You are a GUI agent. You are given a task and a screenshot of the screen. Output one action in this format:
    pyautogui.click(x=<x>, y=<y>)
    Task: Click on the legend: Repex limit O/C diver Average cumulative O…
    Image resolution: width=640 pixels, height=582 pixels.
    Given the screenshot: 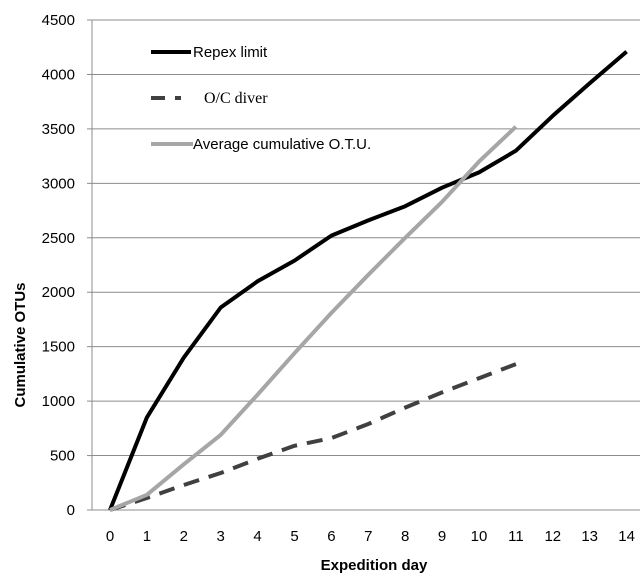 What is the action you would take?
    pyautogui.click(x=261, y=98)
    